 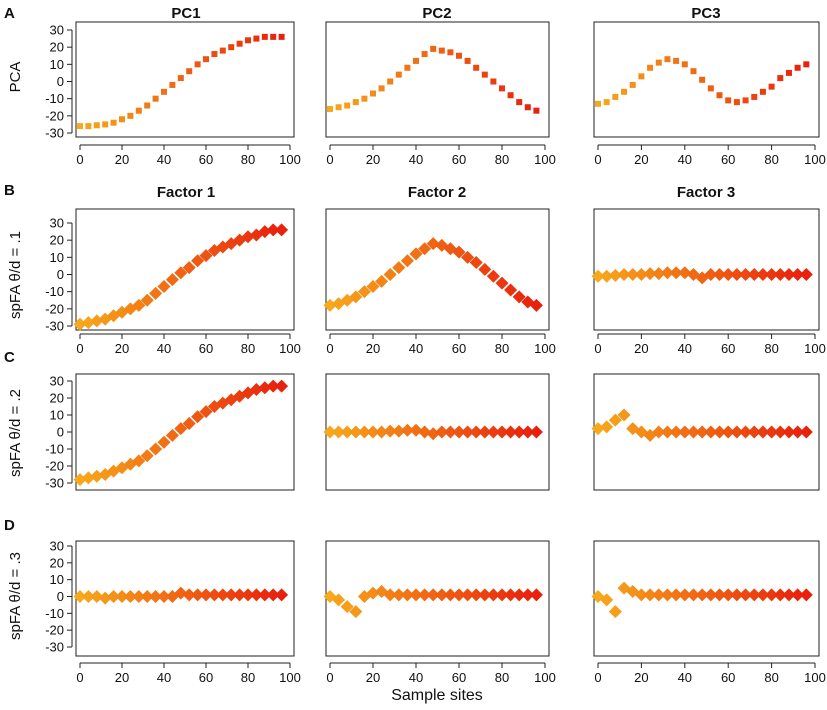 I want to click on row-letter-a: A, so click(x=9, y=13).